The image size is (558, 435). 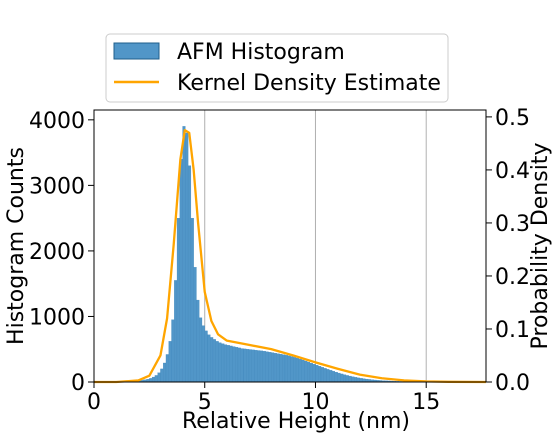 What do you see at coordinates (261, 52) in the screenshot?
I see `legend-label-histogram: AFM Histogram` at bounding box center [261, 52].